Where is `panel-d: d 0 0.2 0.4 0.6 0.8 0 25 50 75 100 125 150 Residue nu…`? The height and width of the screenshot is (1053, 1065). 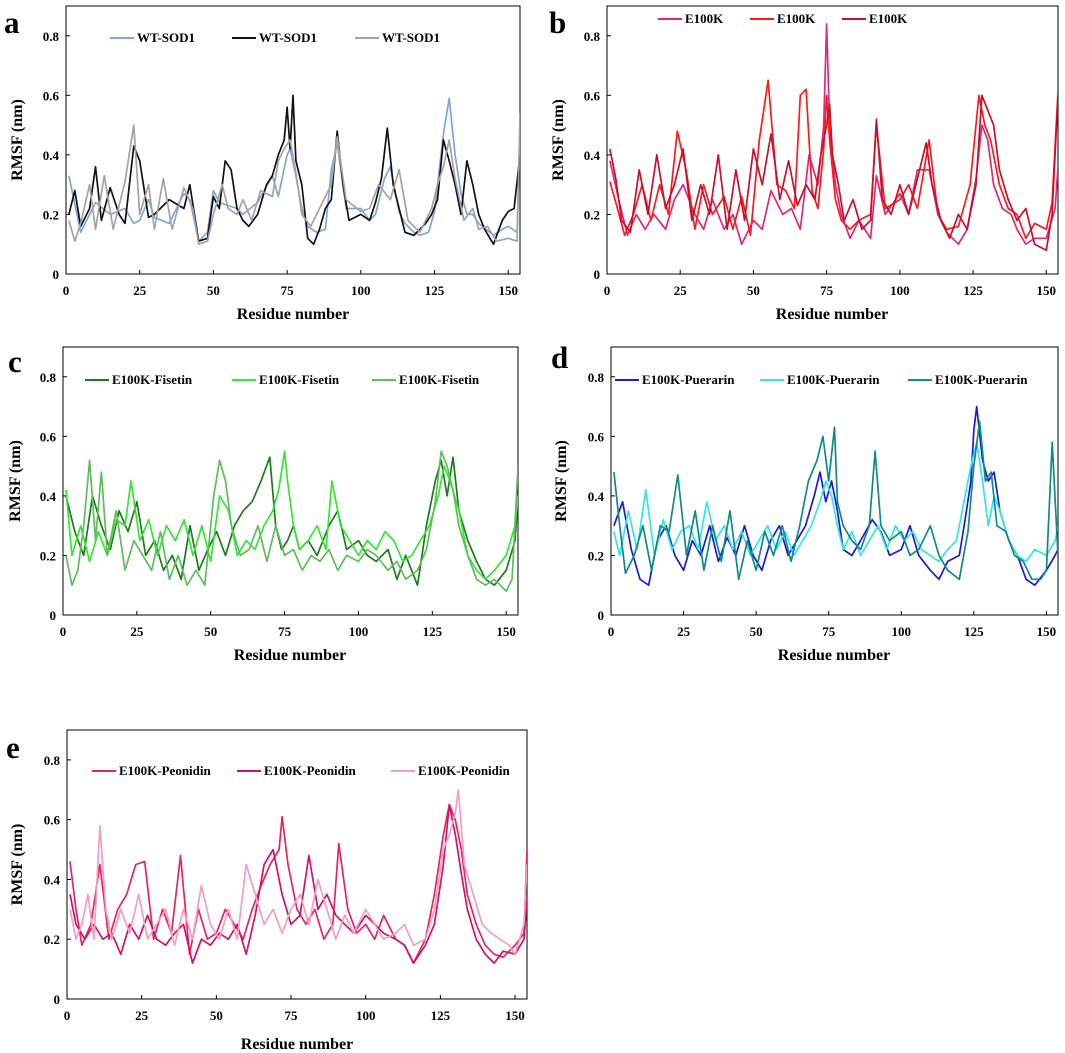 panel-d: d 0 0.2 0.4 0.6 0.8 0 25 50 75 100 125 150 Residue nu… is located at coordinates (805, 502).